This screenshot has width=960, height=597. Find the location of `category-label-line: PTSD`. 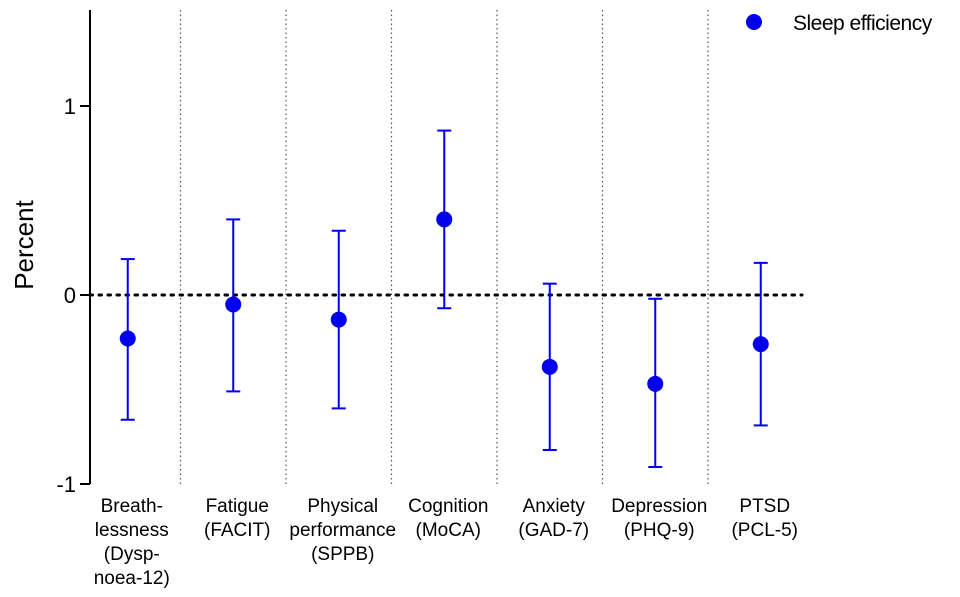

category-label-line: PTSD is located at coordinates (764, 506).